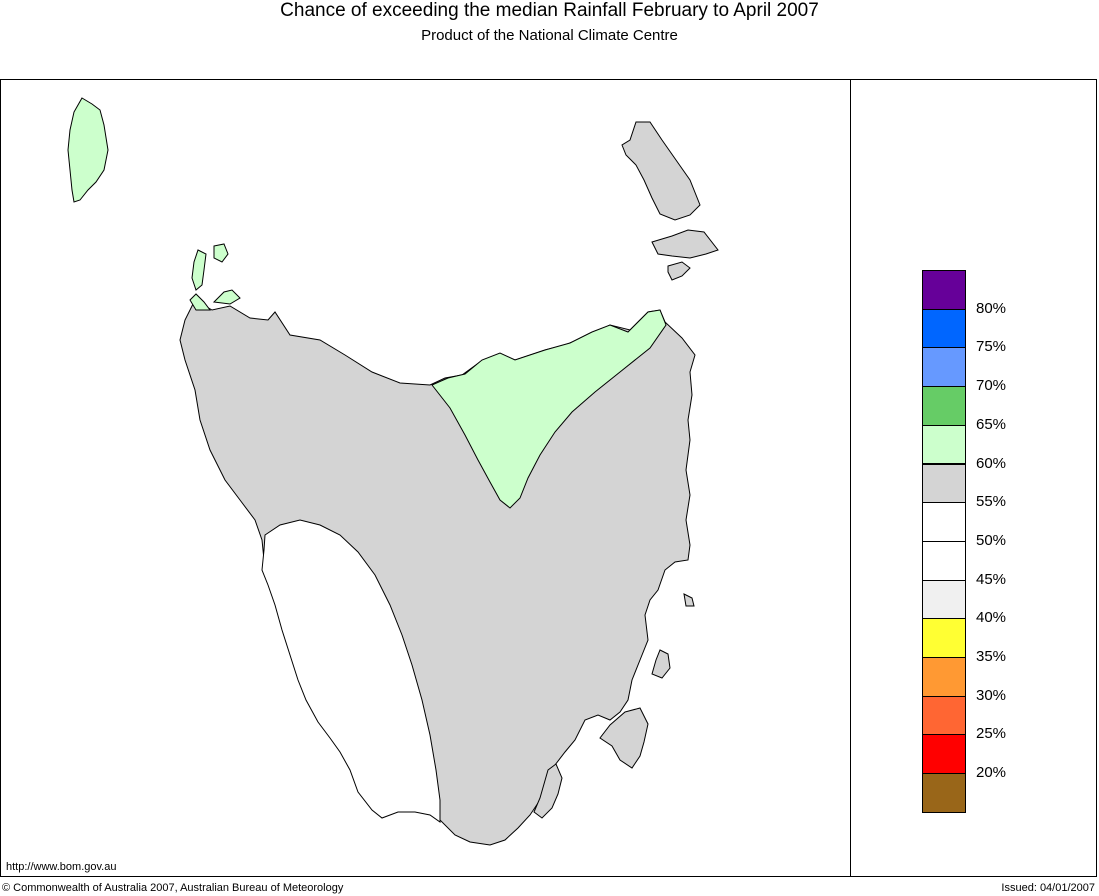 The height and width of the screenshot is (896, 1099). What do you see at coordinates (991, 424) in the screenshot?
I see `legend-label: 65%` at bounding box center [991, 424].